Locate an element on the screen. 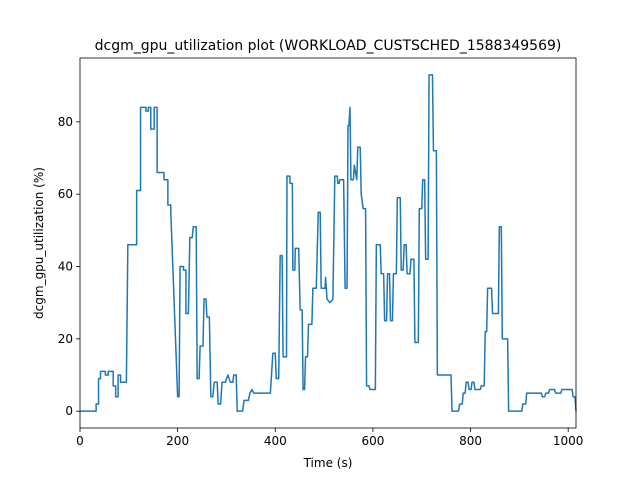  y-axis-label: dcgm_gpu_utilization (%) is located at coordinates (39, 243).